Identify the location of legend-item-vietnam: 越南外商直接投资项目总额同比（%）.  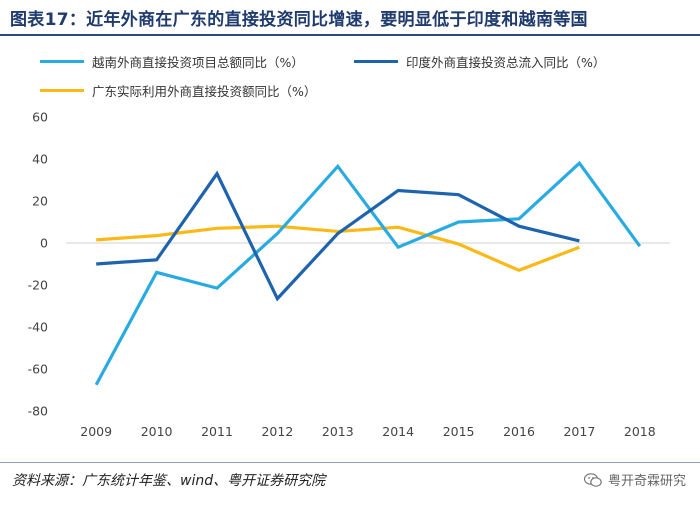
(172, 61).